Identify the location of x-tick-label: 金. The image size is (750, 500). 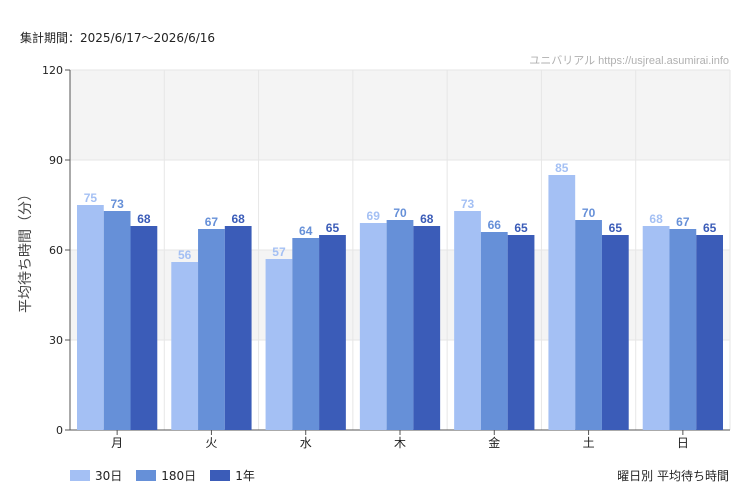
(494, 442).